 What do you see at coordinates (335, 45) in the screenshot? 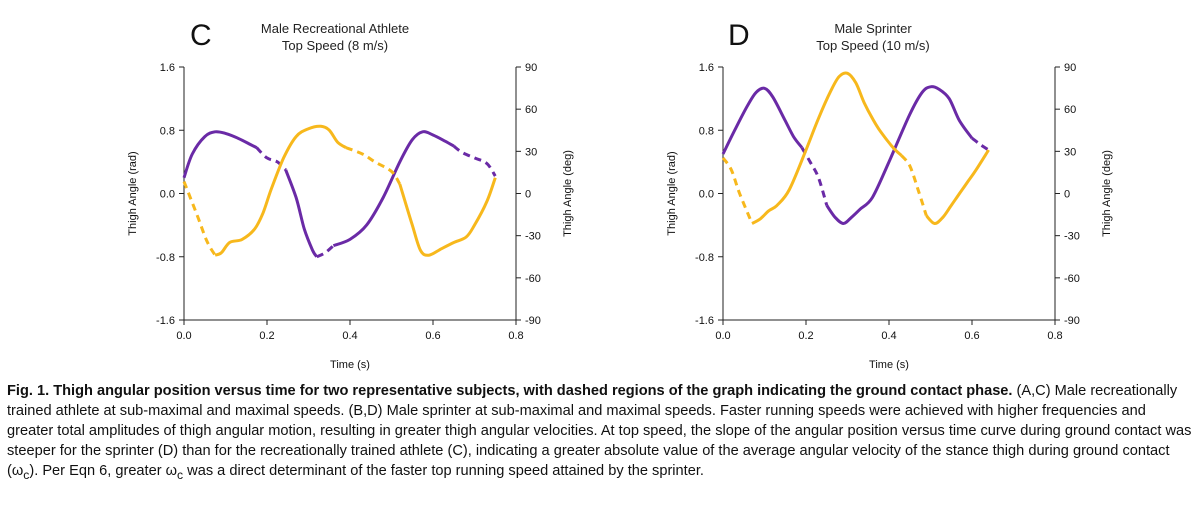
I see `chart-title-line: Top Speed (8 m/s)` at bounding box center [335, 45].